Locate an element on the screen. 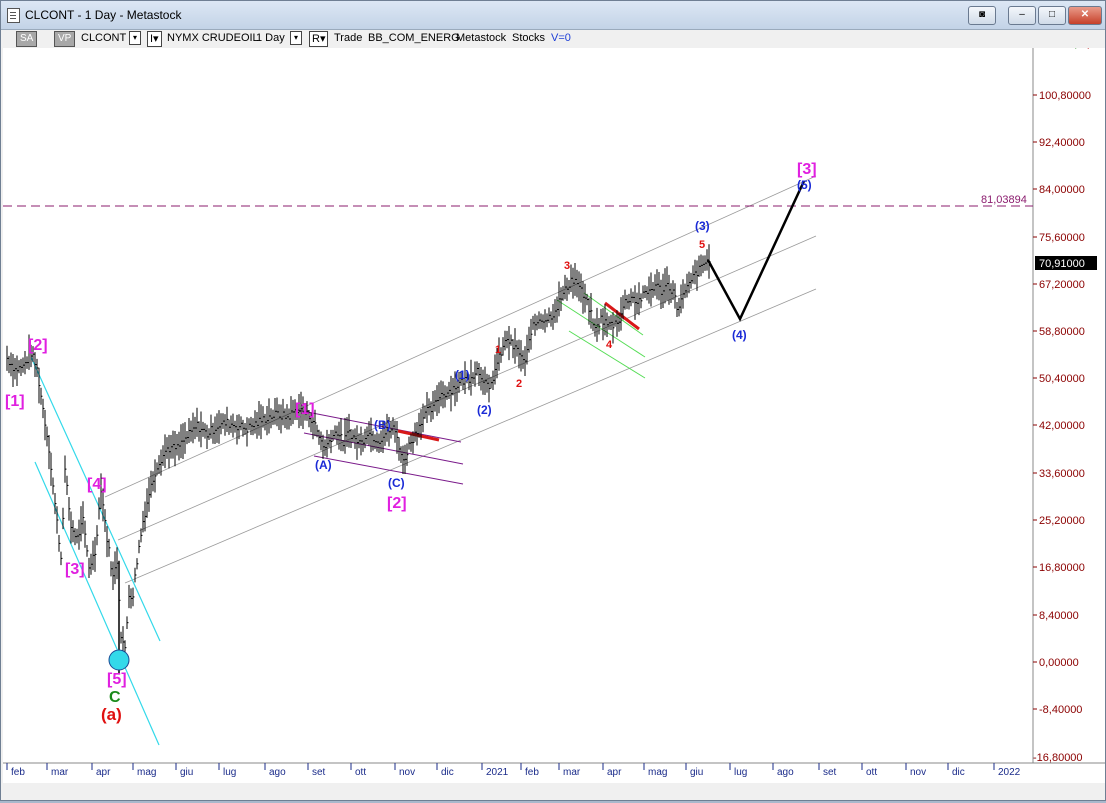  hline-value-label: 81,03894 is located at coordinates (1004, 200).